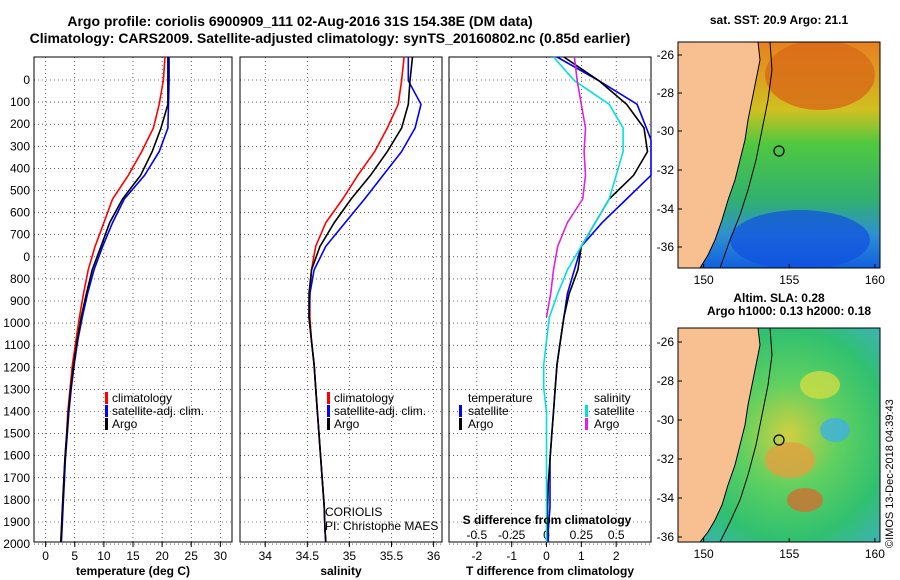  What do you see at coordinates (104, 556) in the screenshot?
I see `x-tick-label: 10` at bounding box center [104, 556].